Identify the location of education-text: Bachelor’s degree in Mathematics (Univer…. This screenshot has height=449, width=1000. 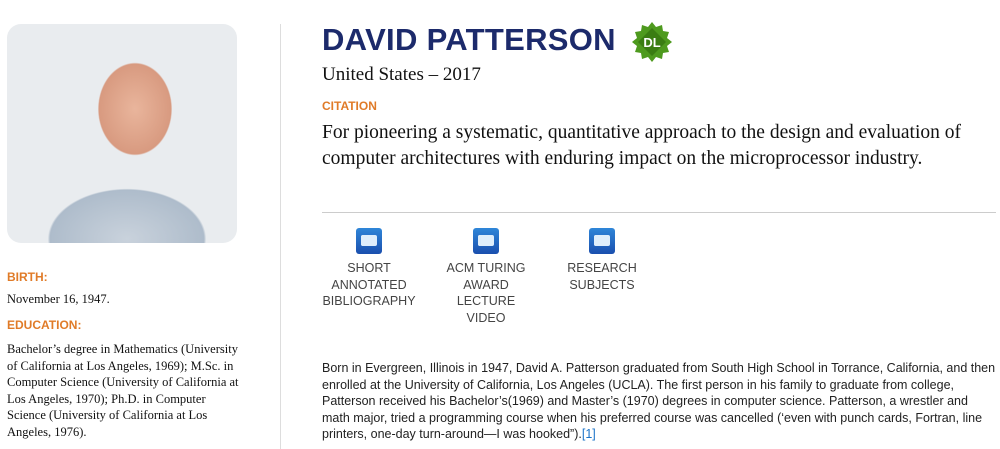
(123, 390).